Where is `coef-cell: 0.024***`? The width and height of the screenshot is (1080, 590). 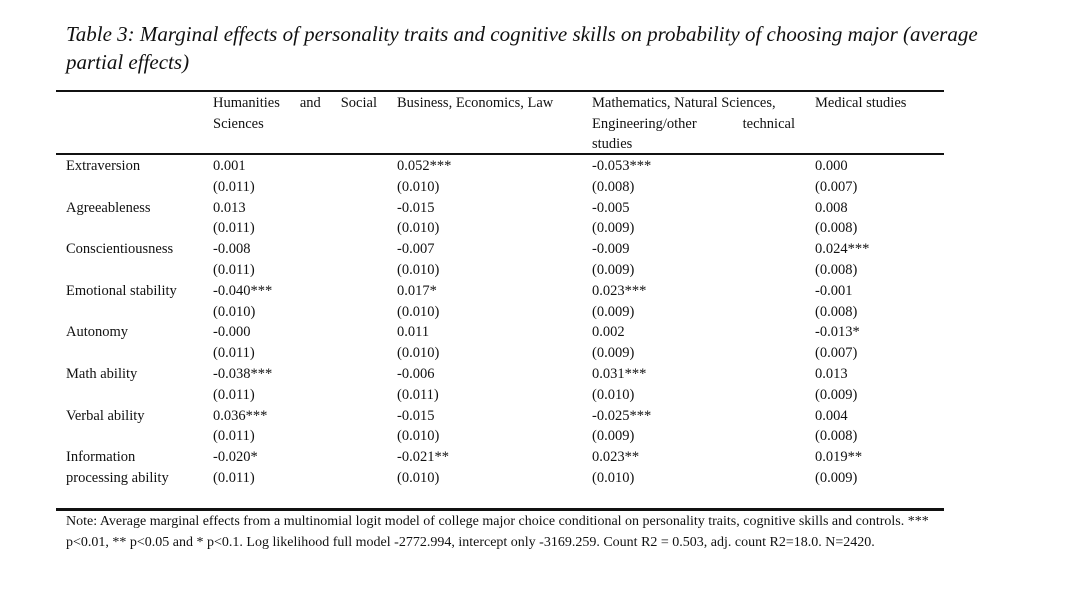 coef-cell: 0.024*** is located at coordinates (842, 249).